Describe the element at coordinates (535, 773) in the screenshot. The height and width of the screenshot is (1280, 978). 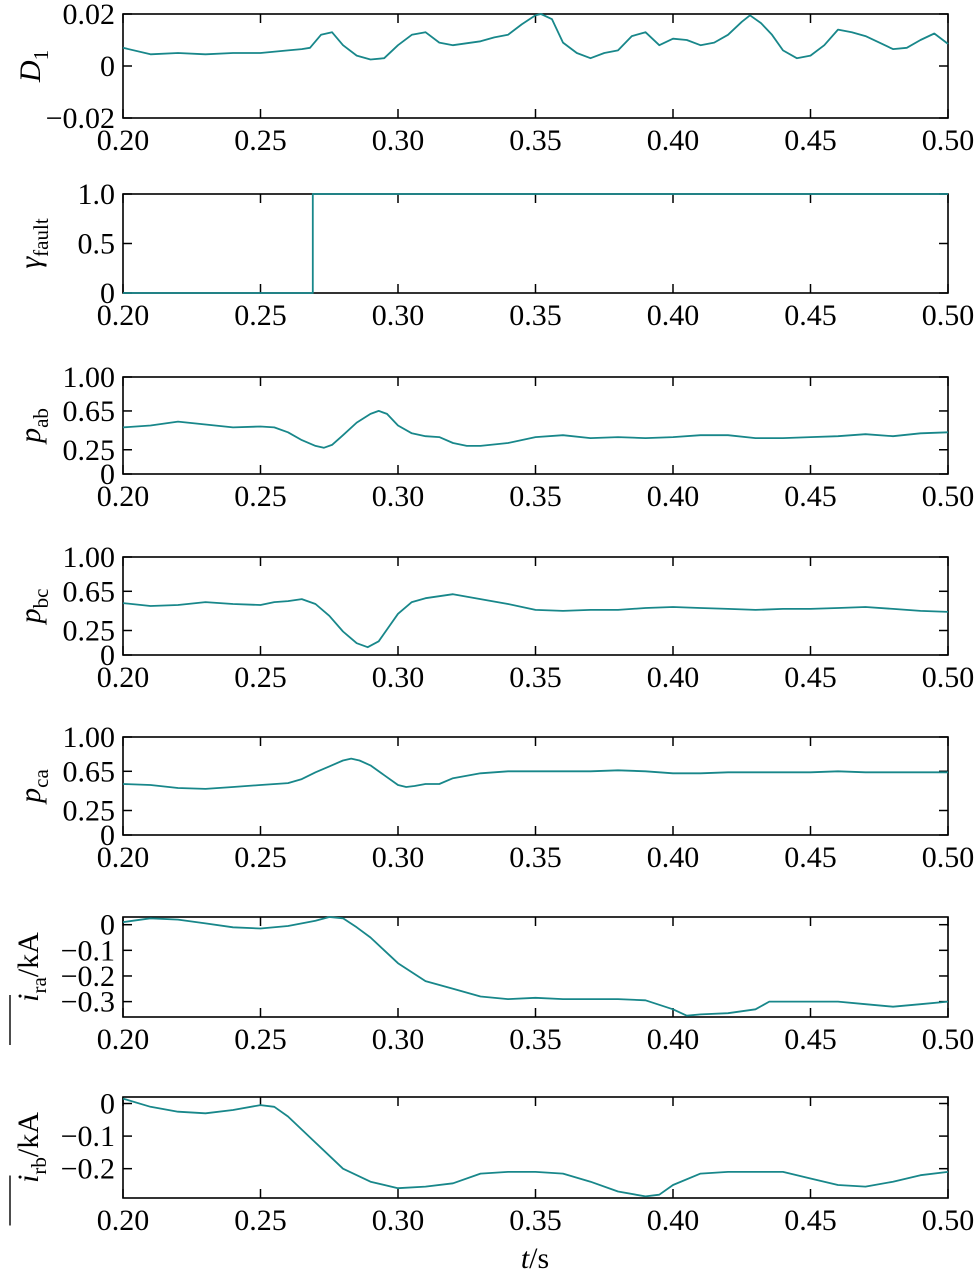
I see `series-line-p_ca` at that location.